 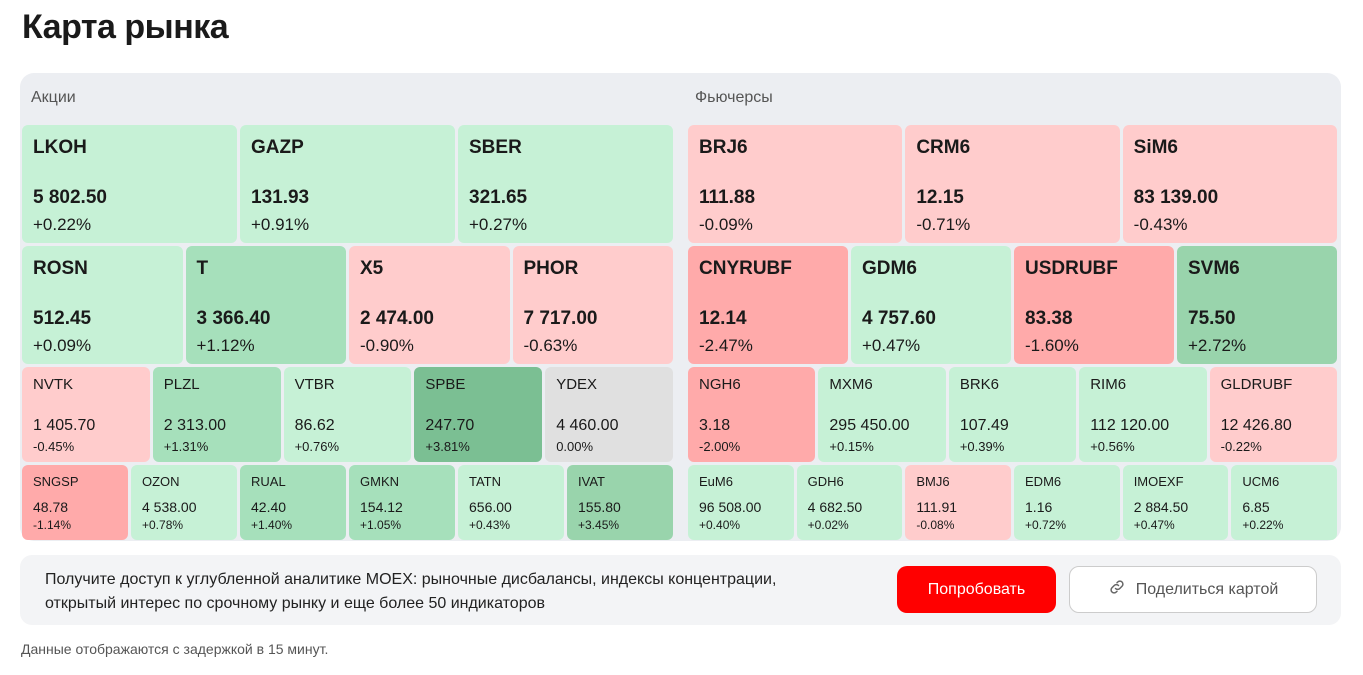 What do you see at coordinates (485, 481) in the screenshot?
I see `tile-ticker: TATN` at bounding box center [485, 481].